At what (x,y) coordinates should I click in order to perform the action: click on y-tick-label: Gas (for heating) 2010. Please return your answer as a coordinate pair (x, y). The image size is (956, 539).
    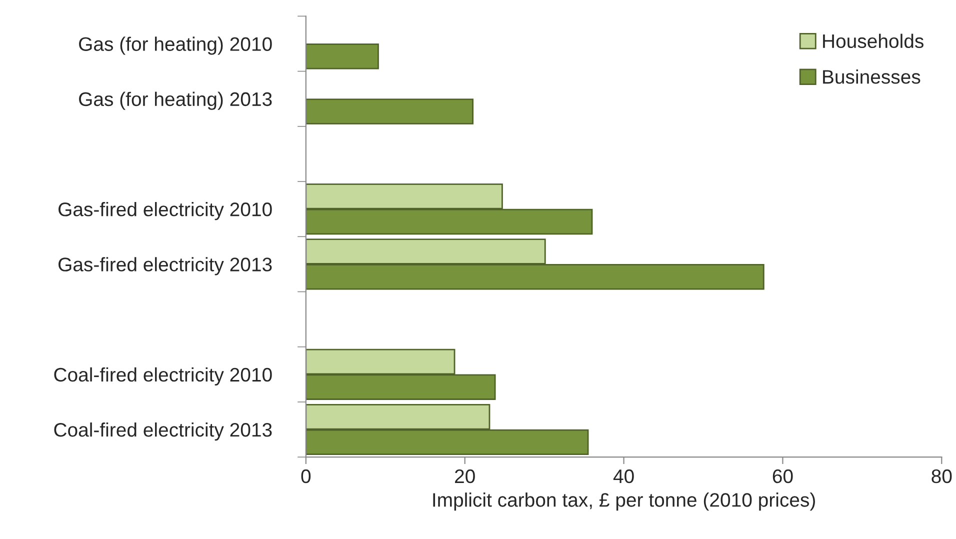
    Looking at the image, I should click on (175, 45).